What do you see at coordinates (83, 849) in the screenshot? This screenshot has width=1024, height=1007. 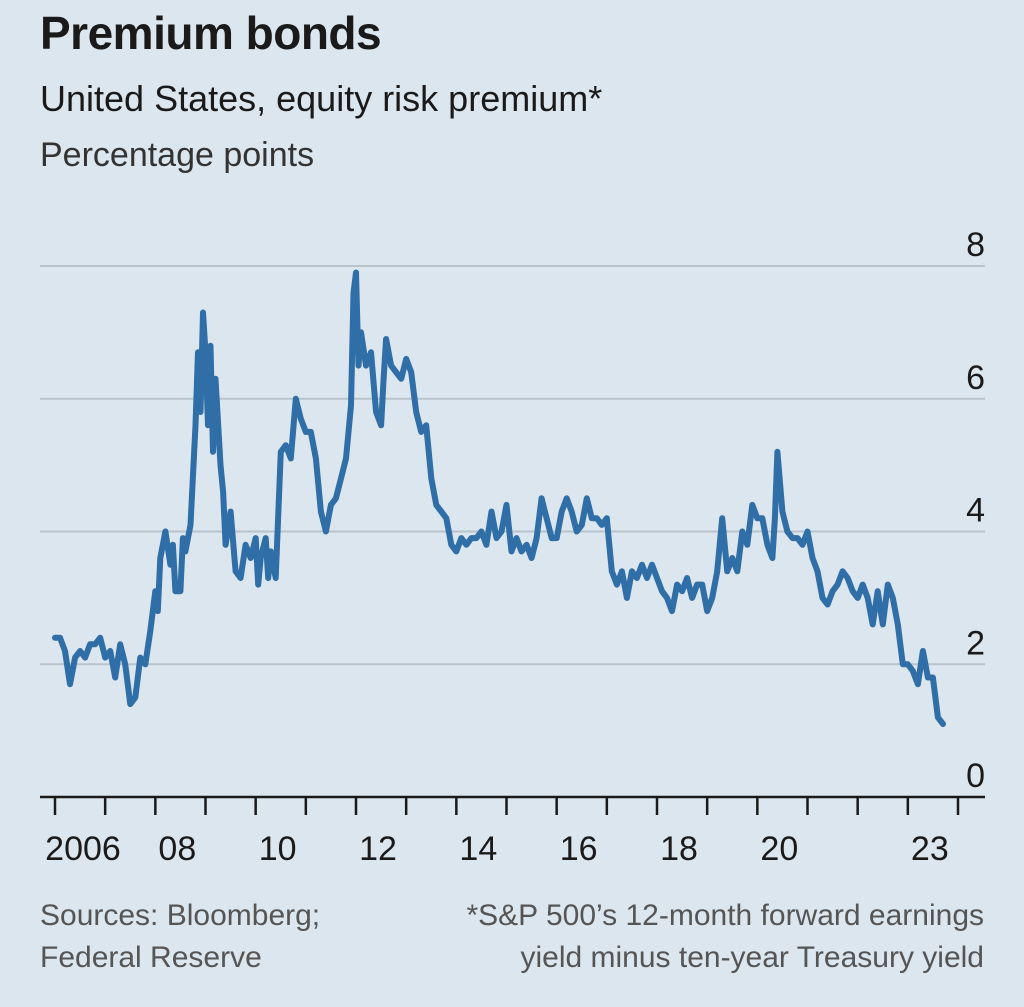 I see `x-tick-label-2006: 2006` at bounding box center [83, 849].